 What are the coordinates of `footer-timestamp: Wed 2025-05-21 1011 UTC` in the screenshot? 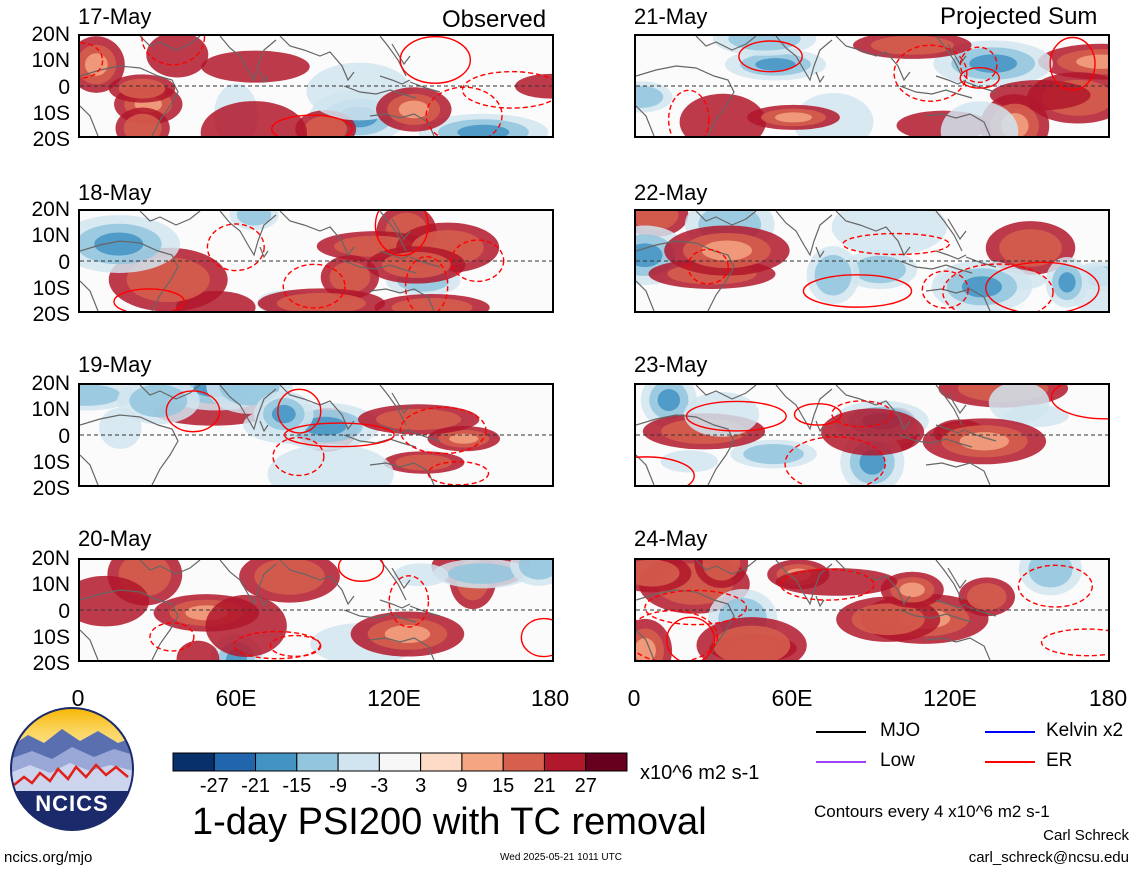 It's located at (561, 857).